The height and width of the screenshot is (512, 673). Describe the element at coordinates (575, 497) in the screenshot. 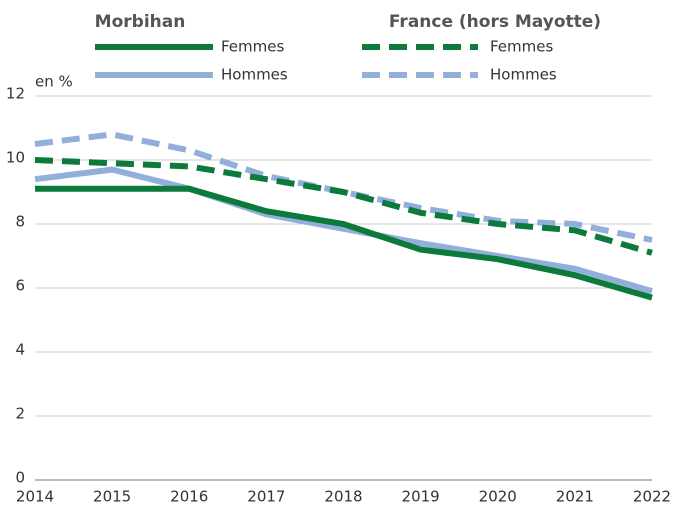

I see `x-tick-label: 2021` at that location.